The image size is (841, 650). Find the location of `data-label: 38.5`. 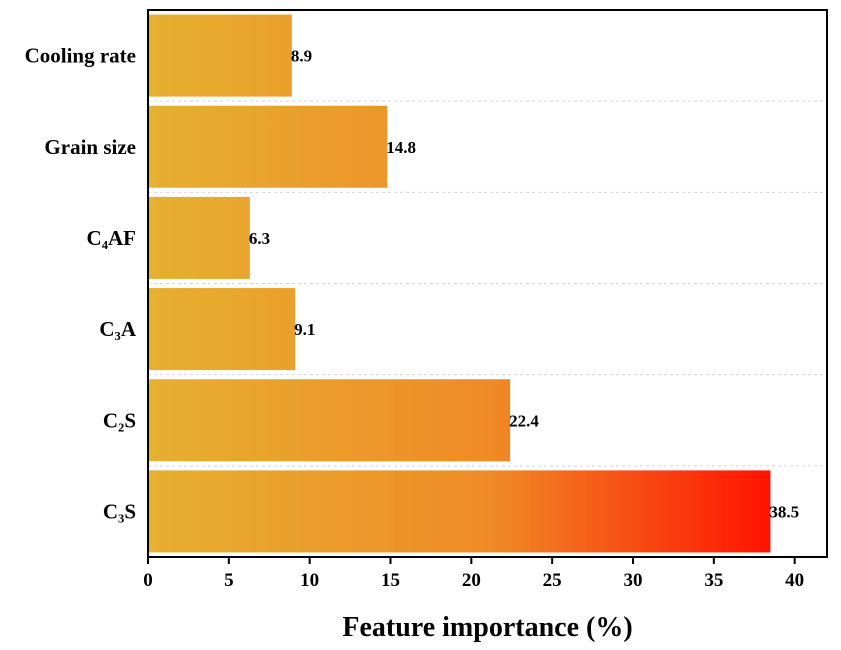

data-label: 38.5 is located at coordinates (784, 511).